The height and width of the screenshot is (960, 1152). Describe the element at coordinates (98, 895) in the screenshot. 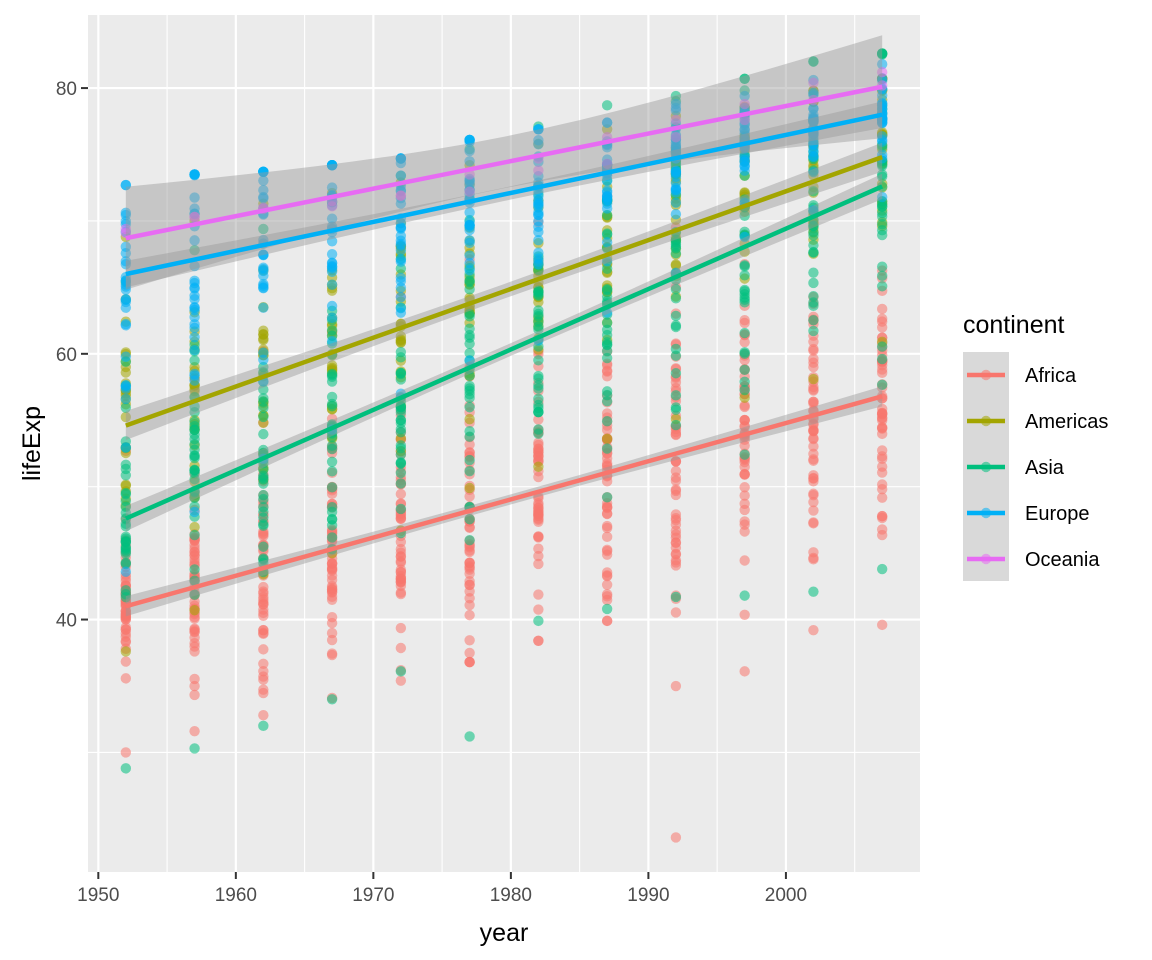

I see `x-tick-label: 1950` at that location.